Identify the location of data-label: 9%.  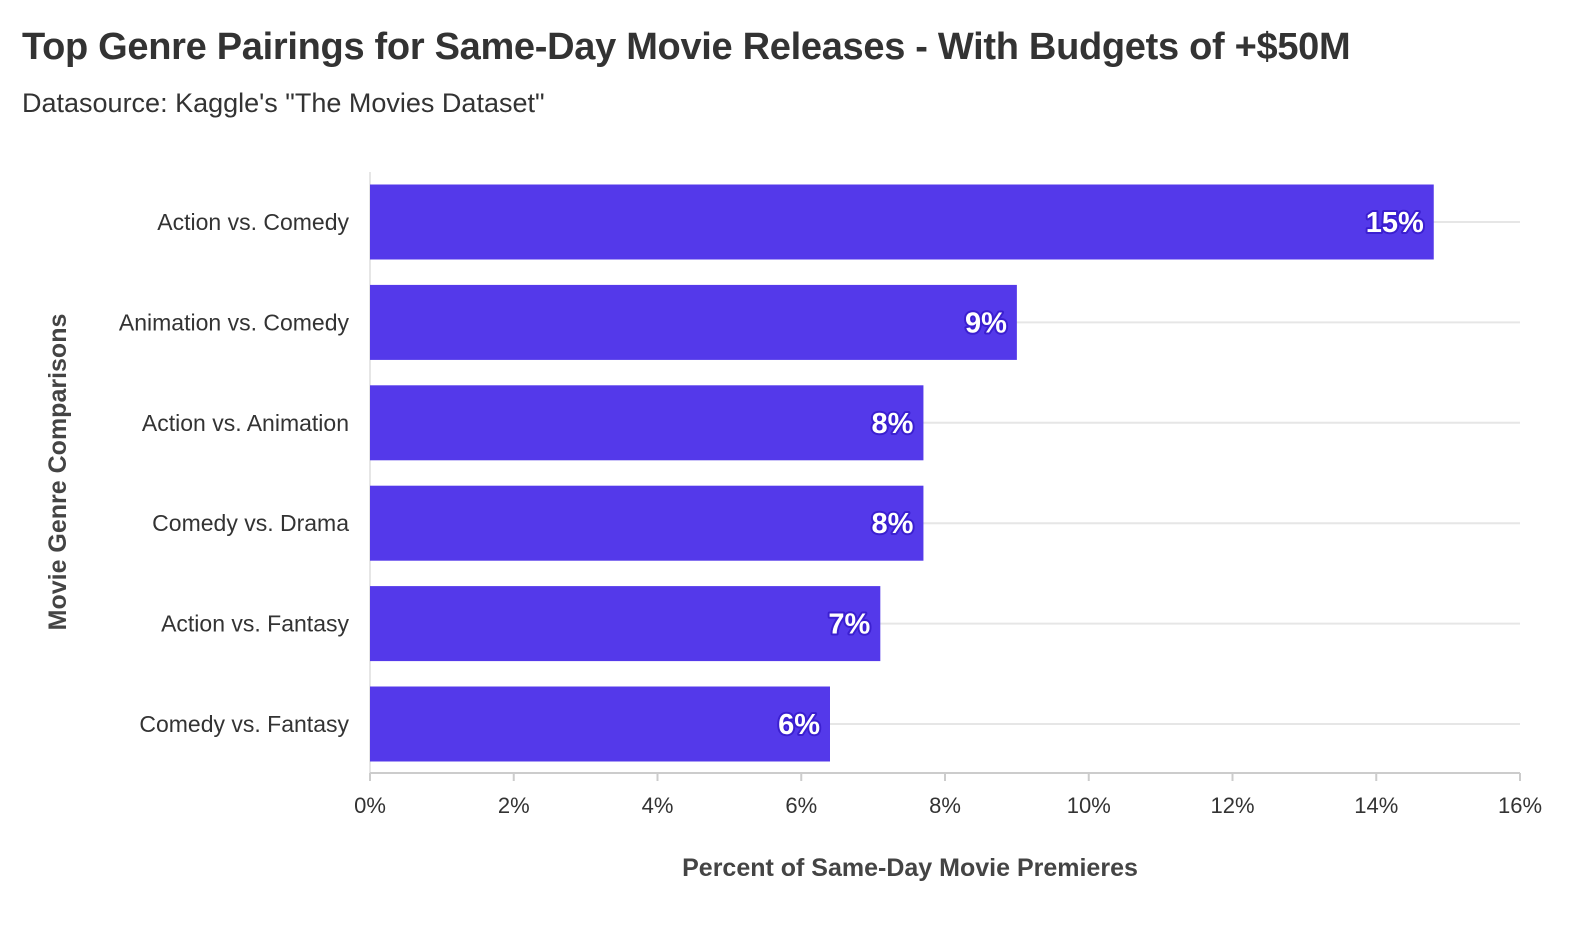
(986, 323).